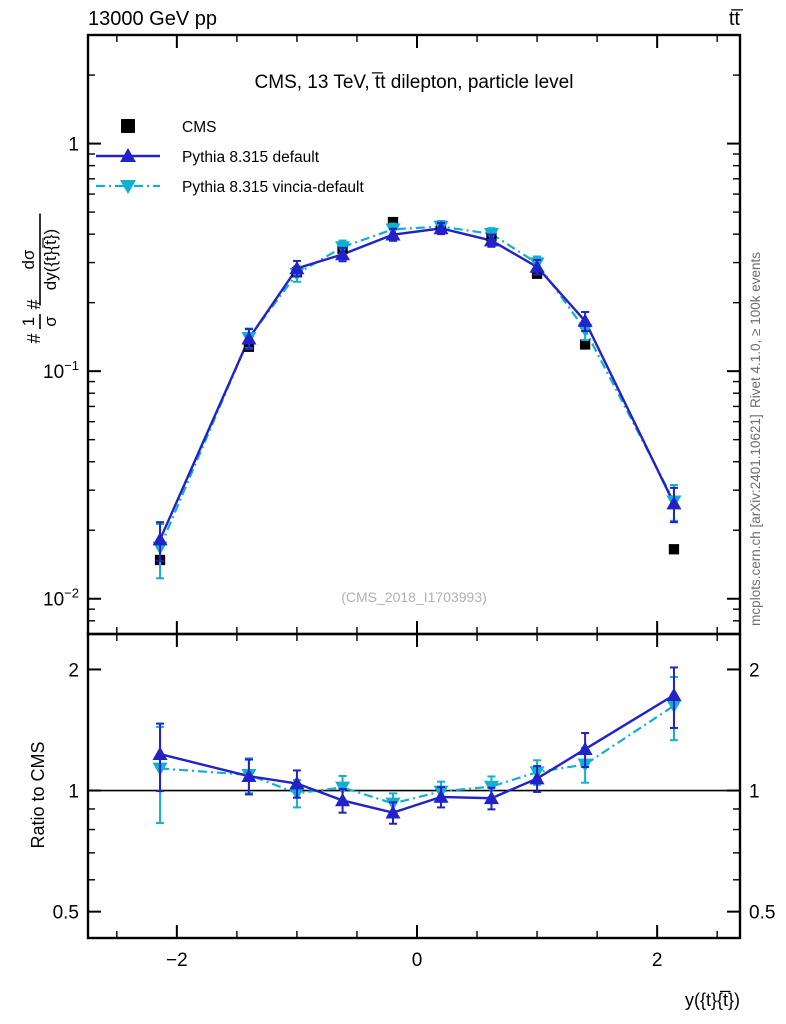  Describe the element at coordinates (754, 792) in the screenshot. I see `ratio-y-tick-label-right: 1` at that location.